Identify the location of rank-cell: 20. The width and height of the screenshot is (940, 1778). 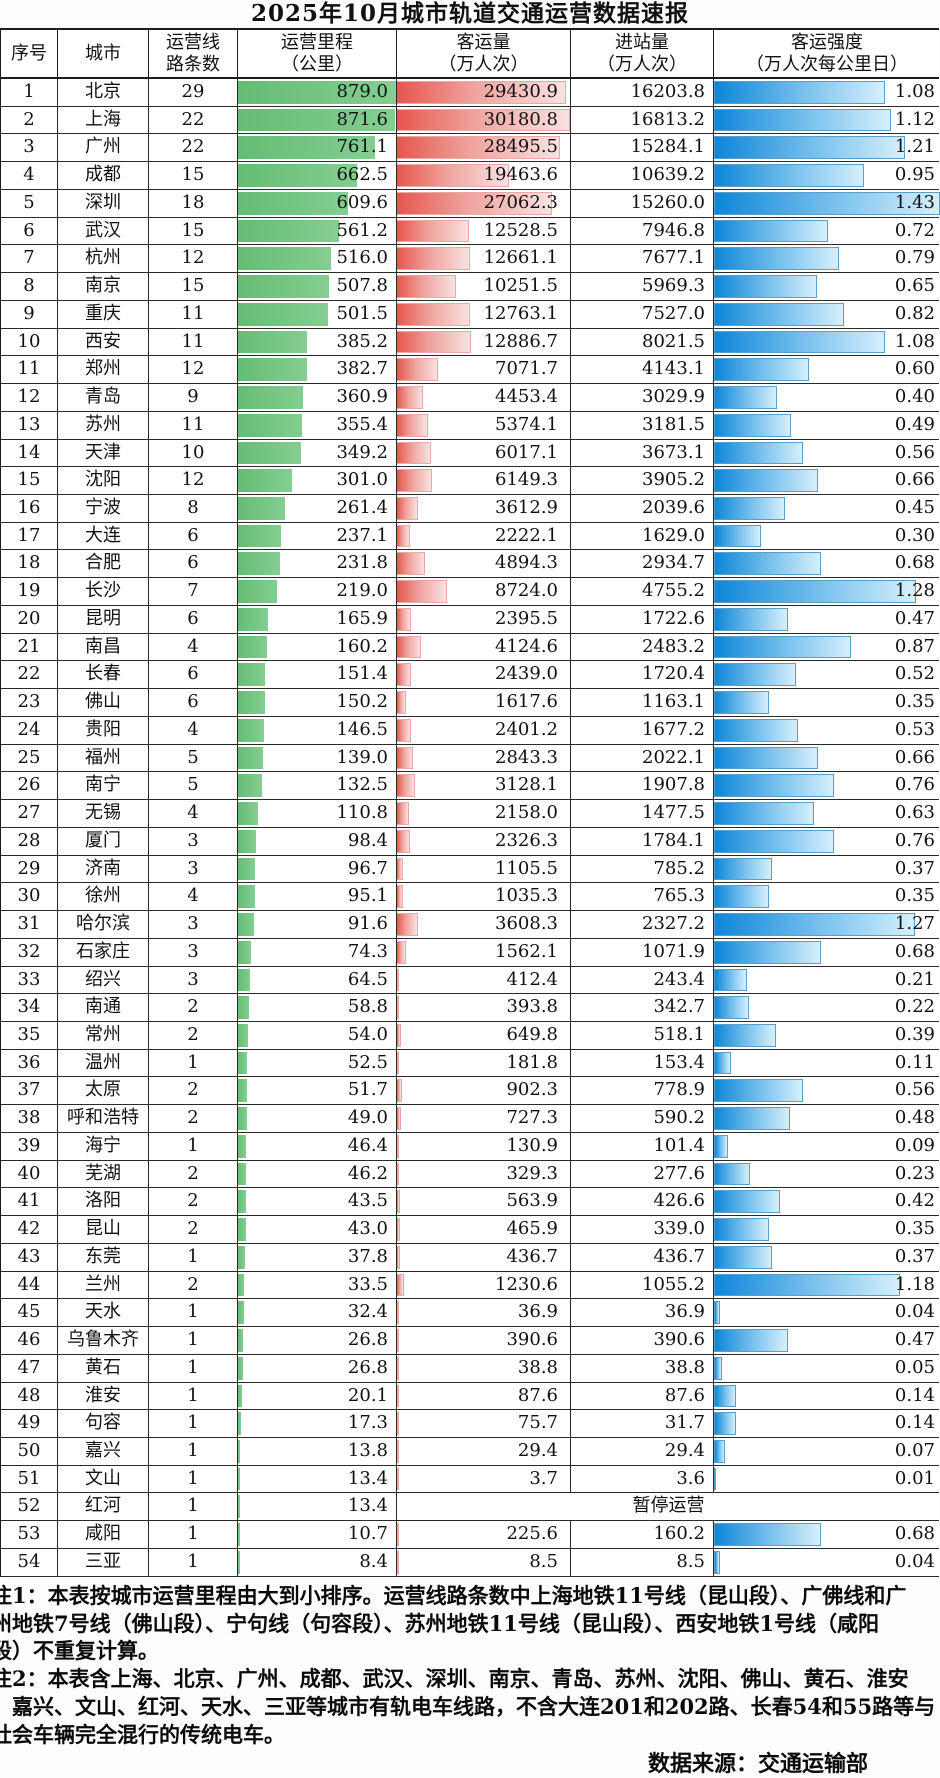
(29, 619).